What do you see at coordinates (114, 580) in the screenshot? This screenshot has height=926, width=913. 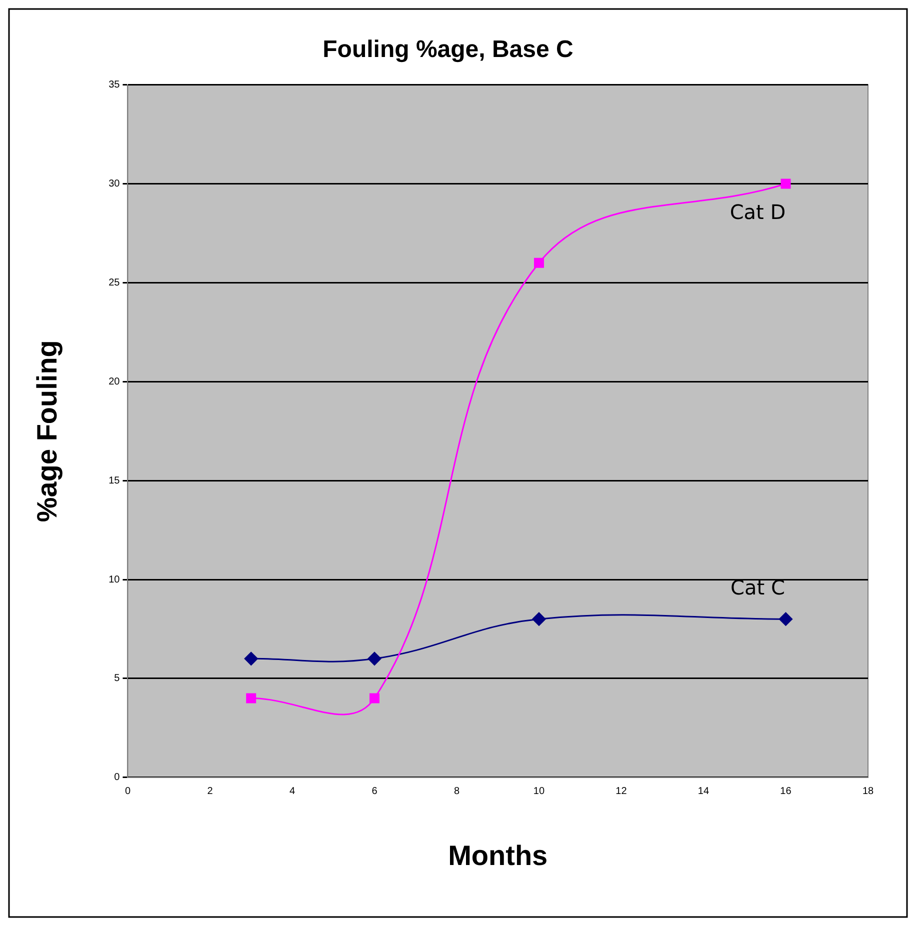 I see `y-tick-label: 10` at bounding box center [114, 580].